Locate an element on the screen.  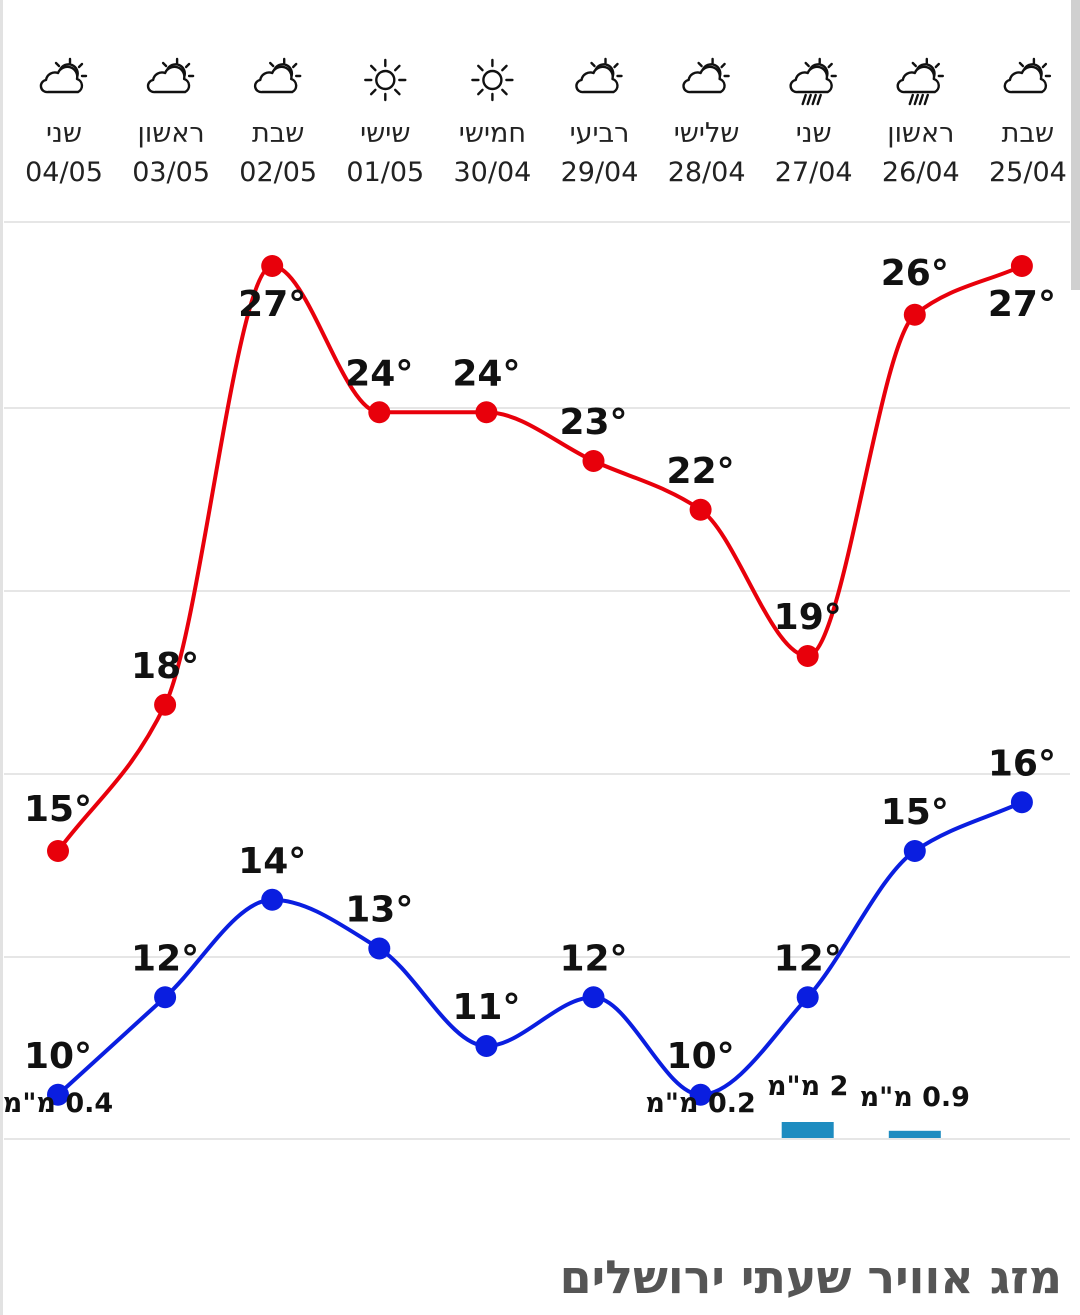
date-label: 02/05 is located at coordinates (278, 172).